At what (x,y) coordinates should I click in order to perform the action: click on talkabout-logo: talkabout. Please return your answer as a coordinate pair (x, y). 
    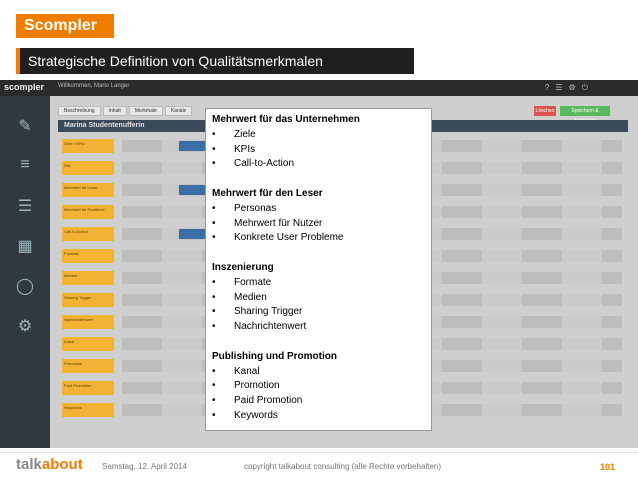
    Looking at the image, I should click on (49, 464).